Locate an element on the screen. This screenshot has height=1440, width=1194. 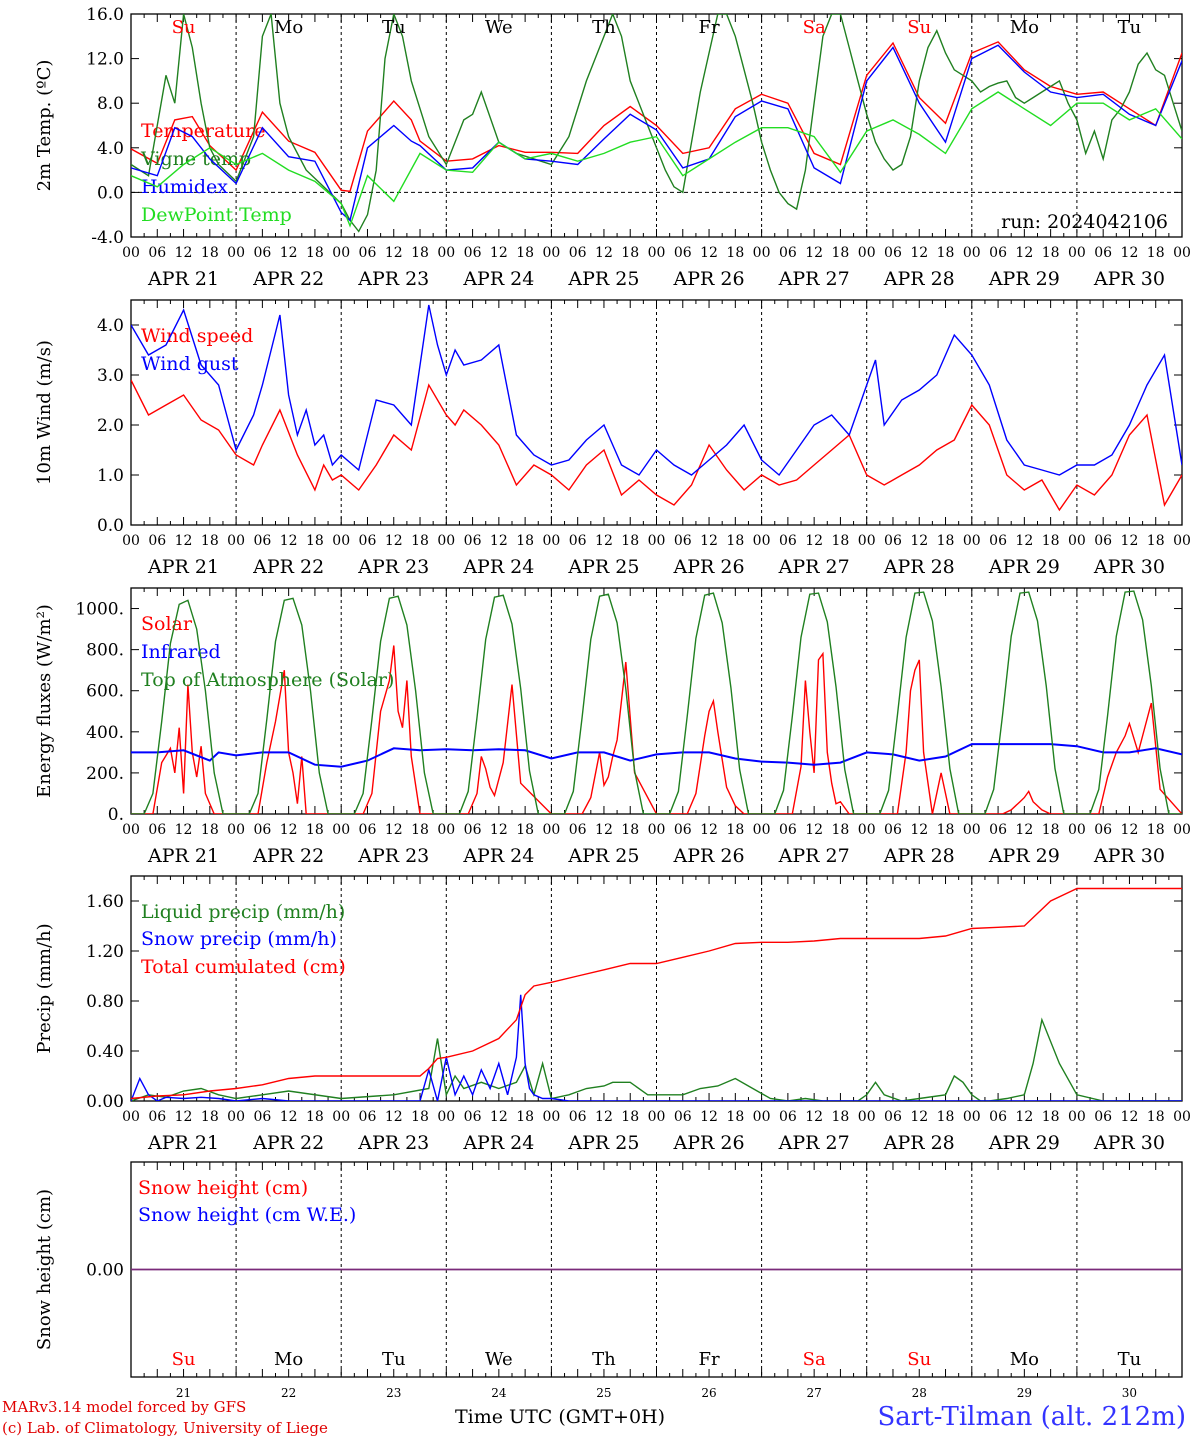
station-name: Sart-Tilman (alt. 212m) is located at coordinates (1031, 1417).